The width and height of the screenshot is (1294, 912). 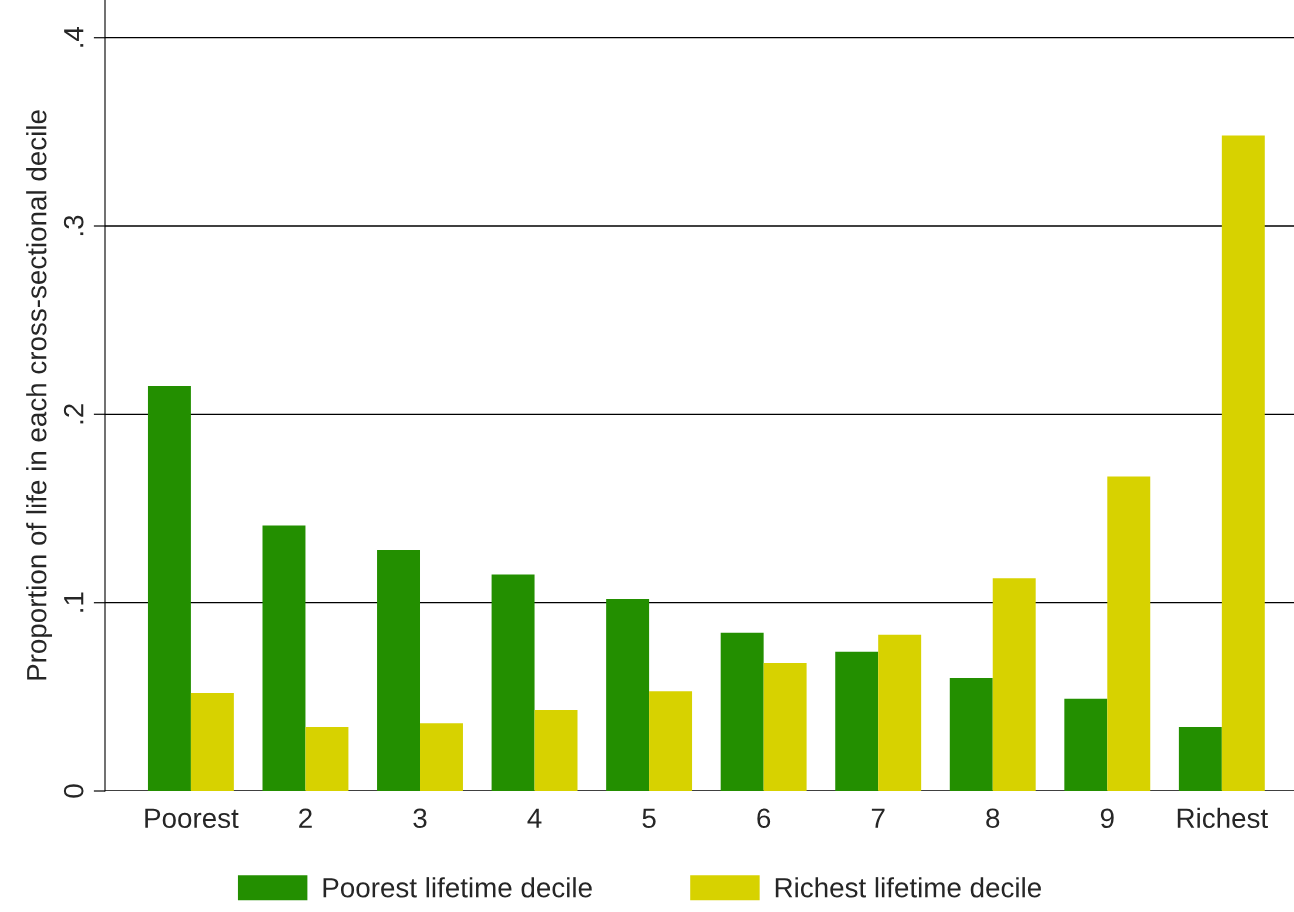 I want to click on x-tick-label: Poorest, so click(x=192, y=818).